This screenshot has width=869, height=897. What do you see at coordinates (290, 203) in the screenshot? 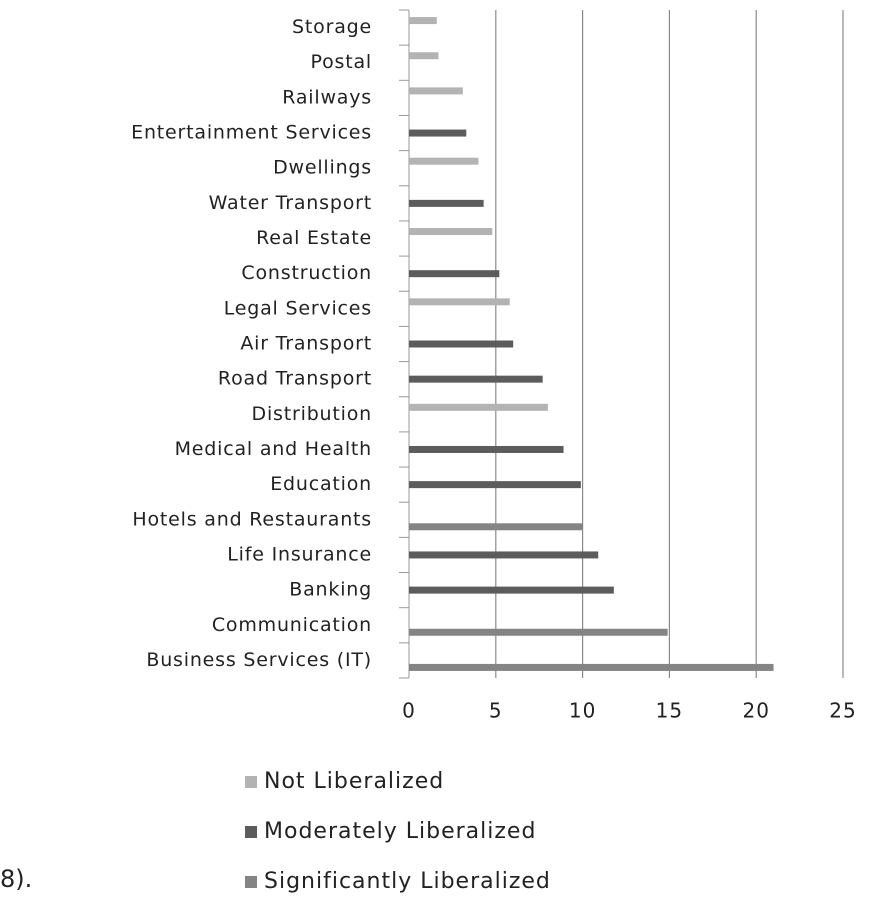
I see `y-tick-label: Water Transport` at bounding box center [290, 203].